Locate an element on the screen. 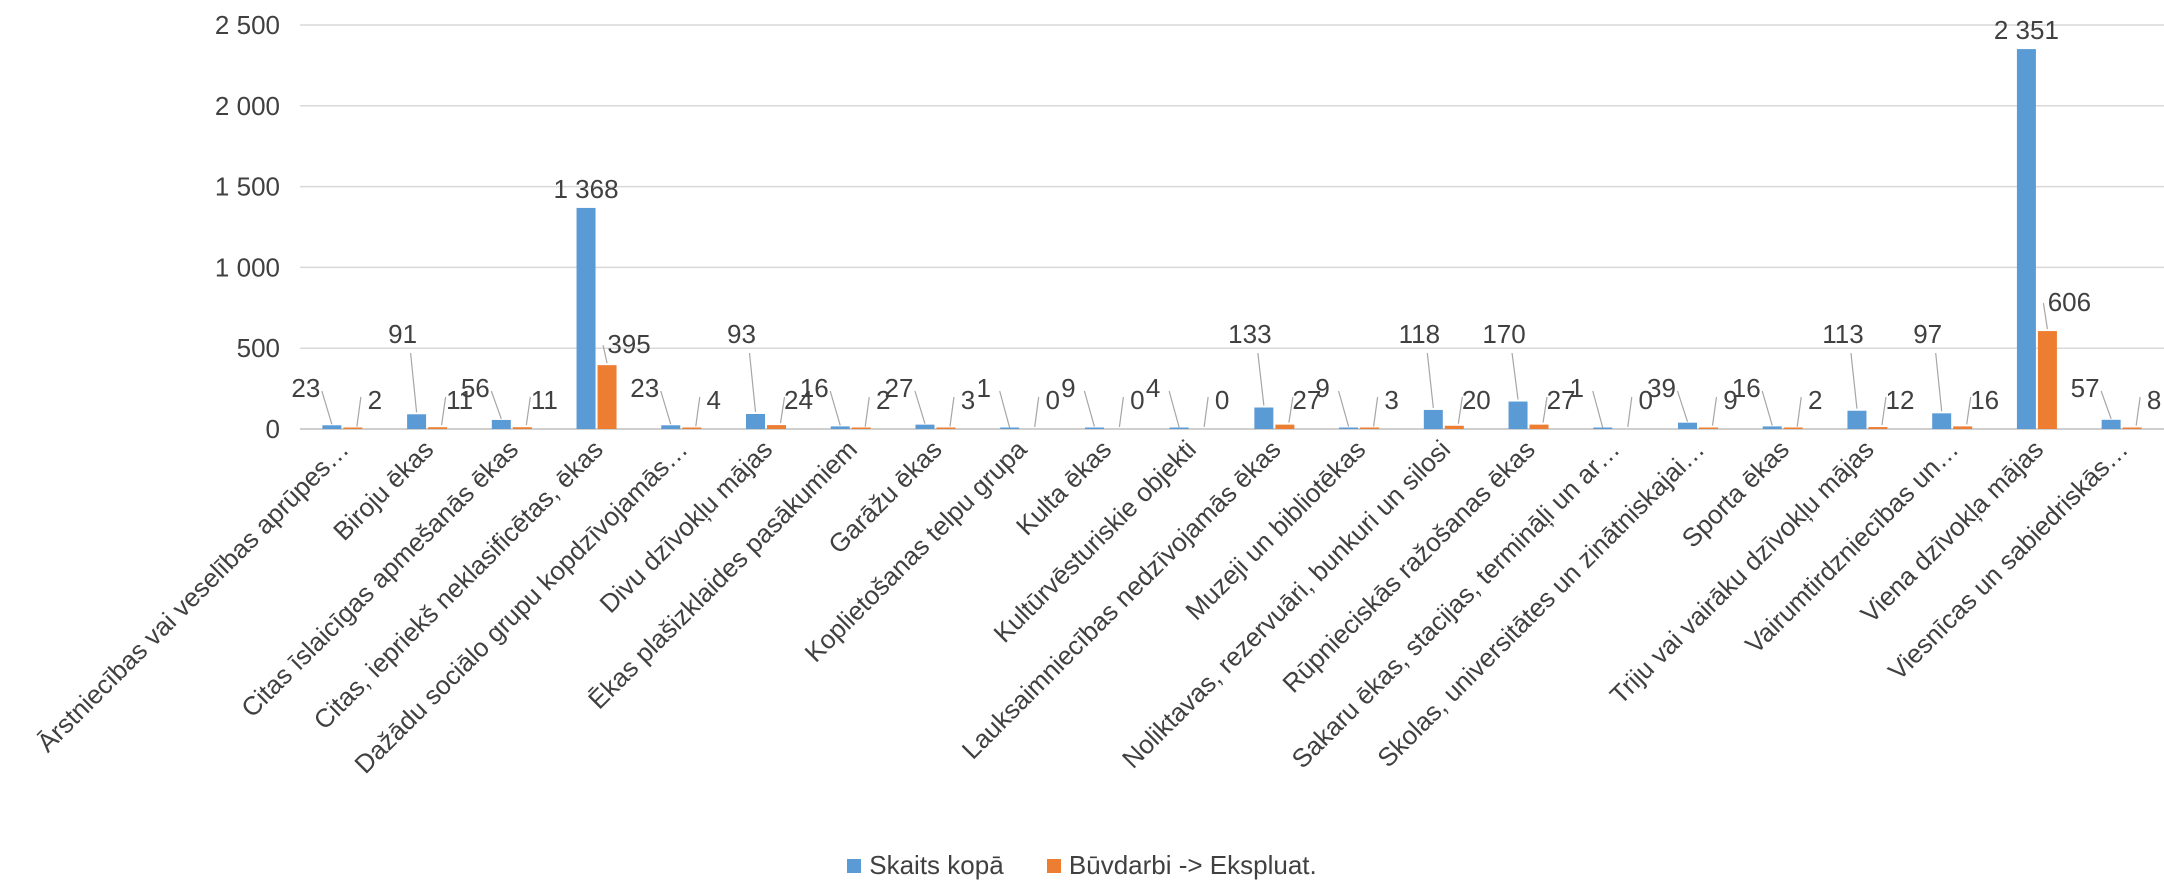 The width and height of the screenshot is (2164, 889). data-label-series-1: 93 is located at coordinates (741, 334).